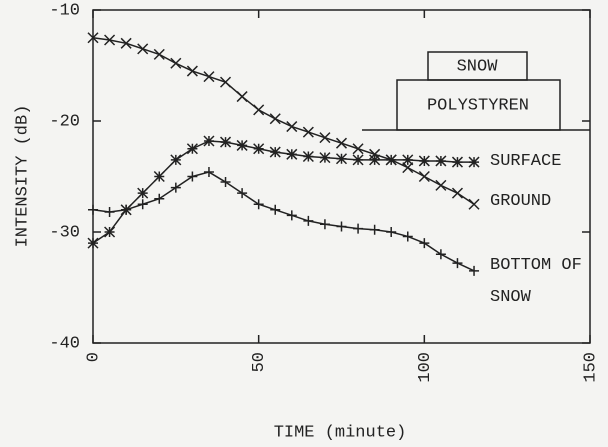 The width and height of the screenshot is (608, 447). What do you see at coordinates (521, 201) in the screenshot?
I see `series-label: GROUND` at bounding box center [521, 201].